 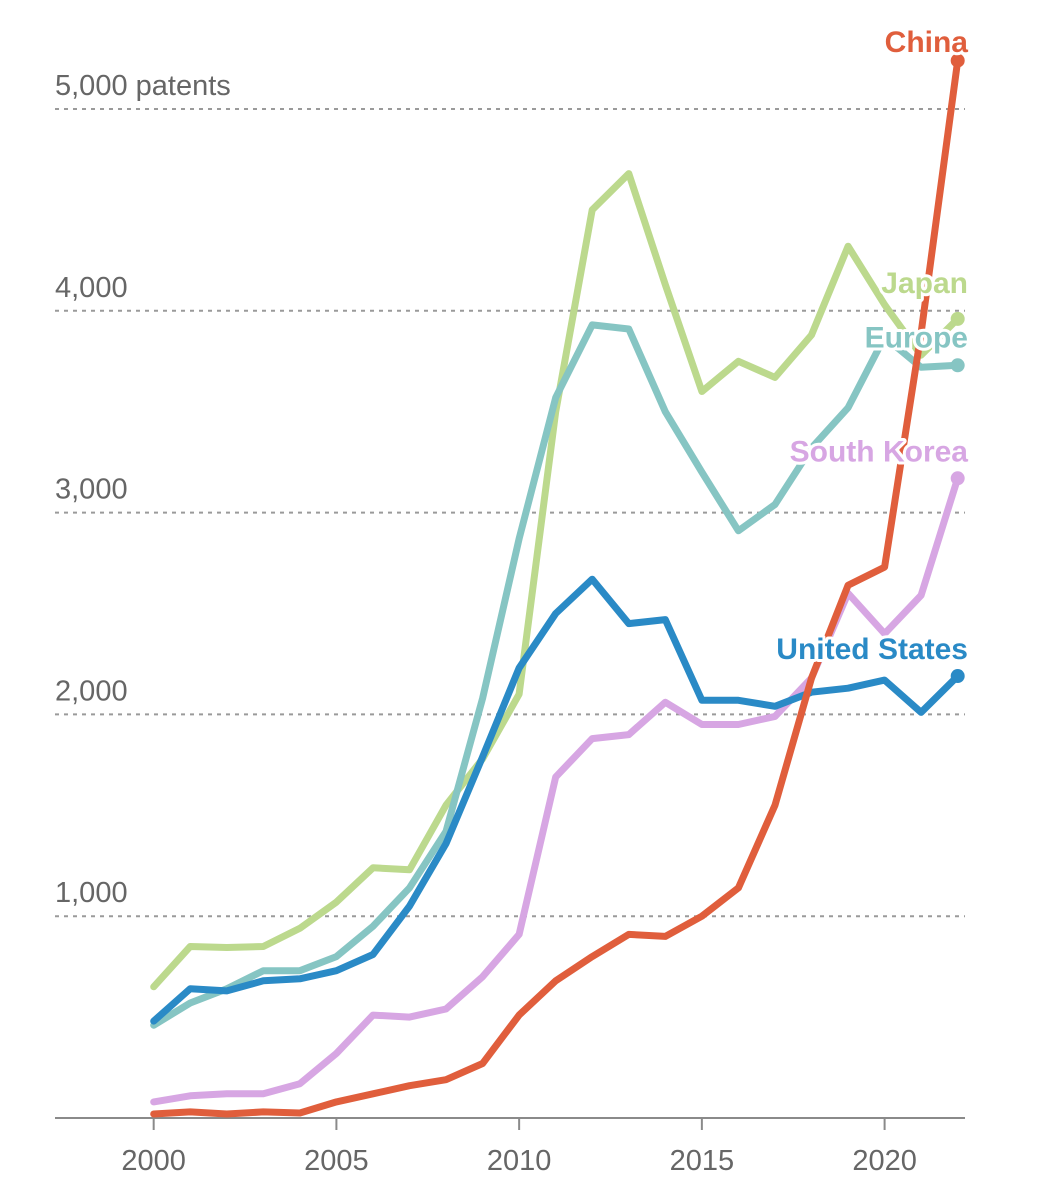 I want to click on series-label-south-korea: South Korea, so click(x=879, y=451).